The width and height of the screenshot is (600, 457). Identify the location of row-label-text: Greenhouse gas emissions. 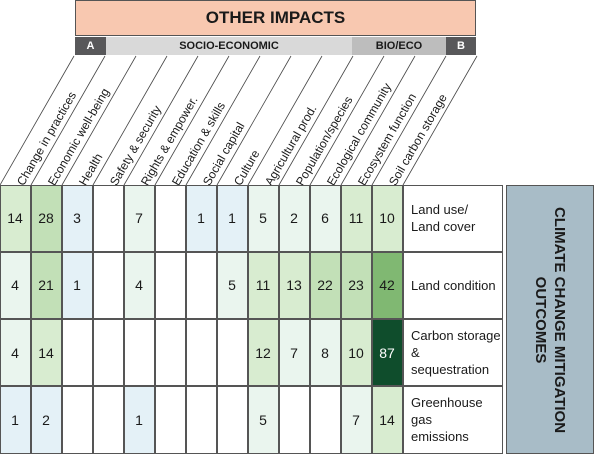
(456, 419).